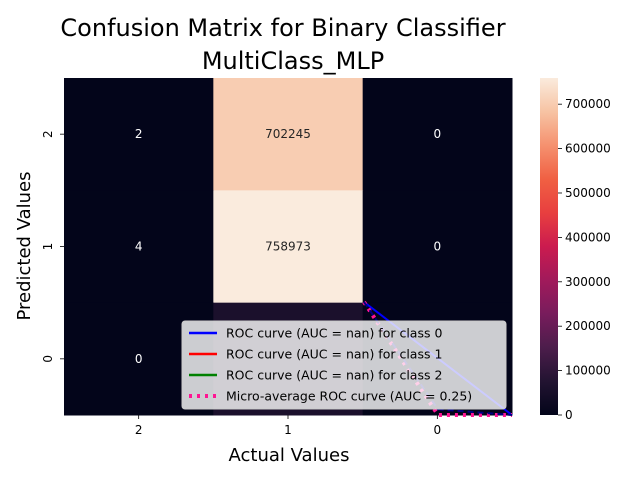 This screenshot has width=640, height=480. I want to click on cell-value-label: 758973, so click(288, 247).